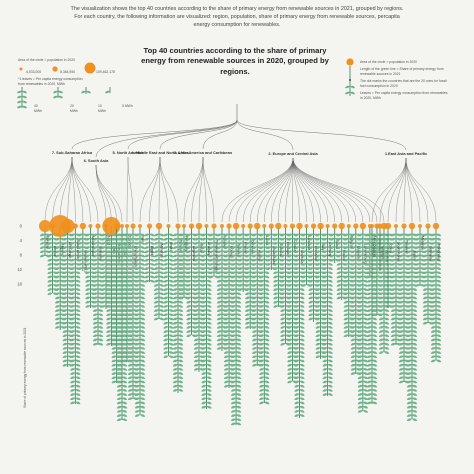 This screenshot has width=474, height=474. I want to click on country-label: Iceland, so click(225, 241).